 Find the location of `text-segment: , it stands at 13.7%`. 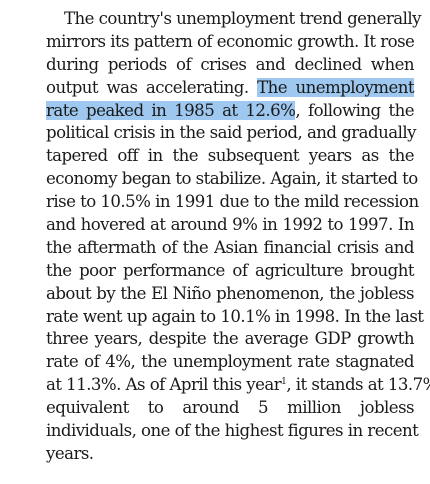

text-segment: , it stands at 13.7% is located at coordinates (358, 385).